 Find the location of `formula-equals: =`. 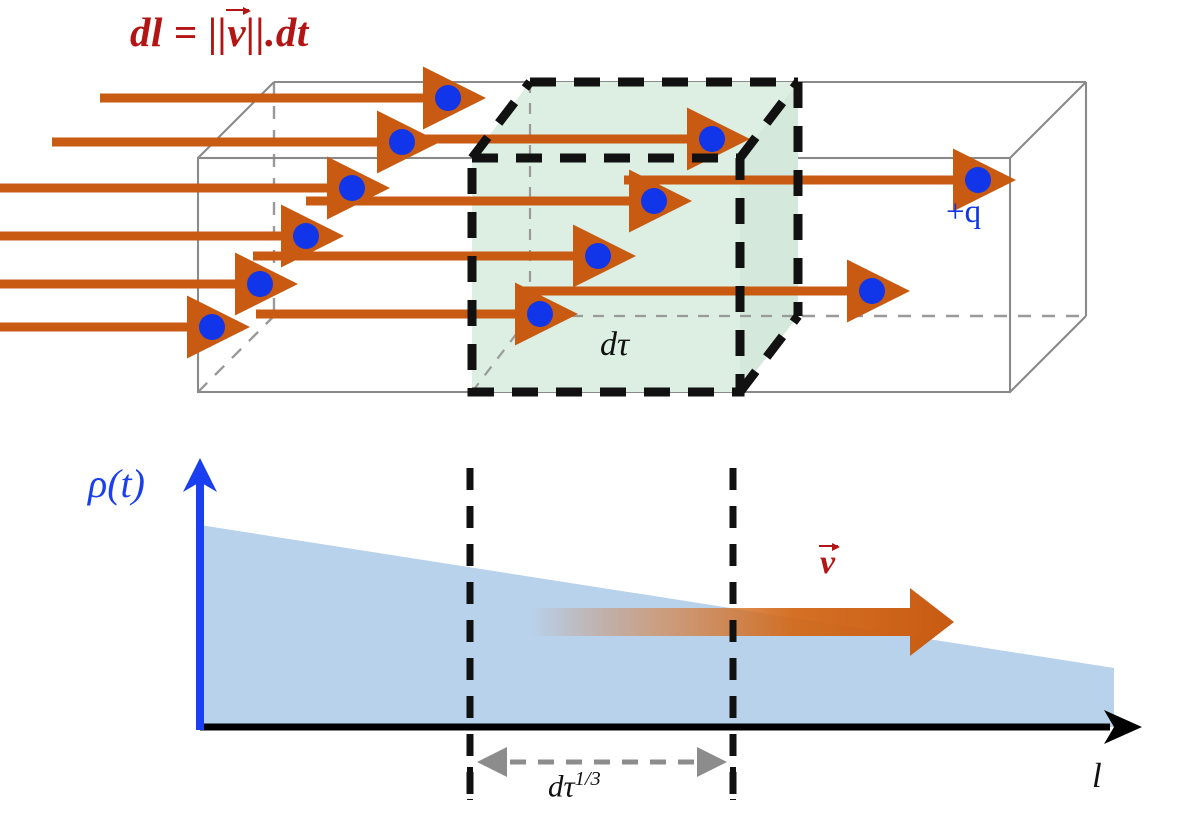

formula-equals: = is located at coordinates (185, 32).